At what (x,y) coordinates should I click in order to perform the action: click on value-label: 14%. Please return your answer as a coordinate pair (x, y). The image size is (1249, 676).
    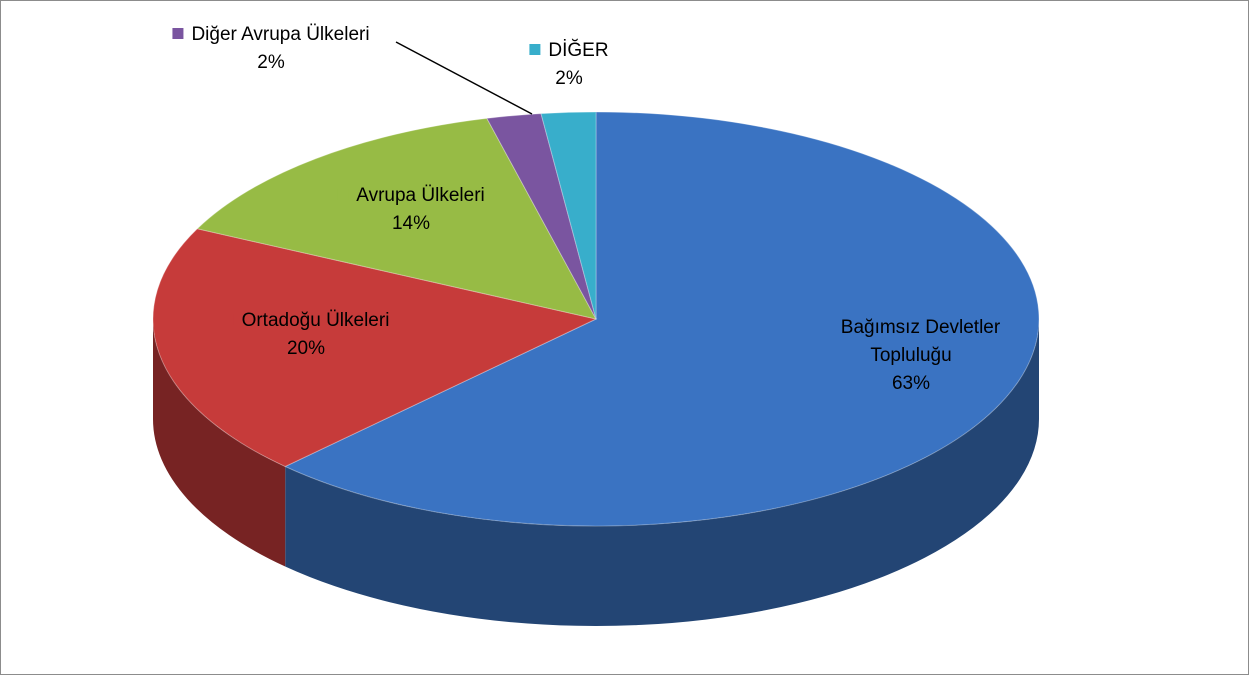
    Looking at the image, I should click on (411, 223).